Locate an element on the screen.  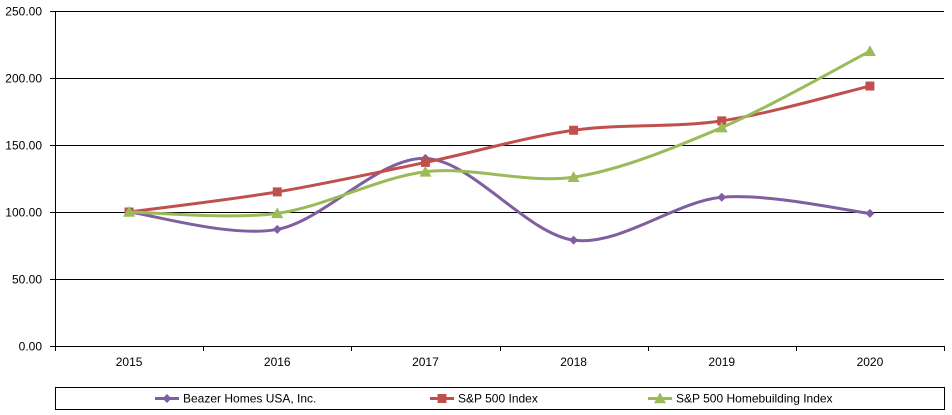
legend-label: S&P 500 Homebuilding Index is located at coordinates (754, 399).